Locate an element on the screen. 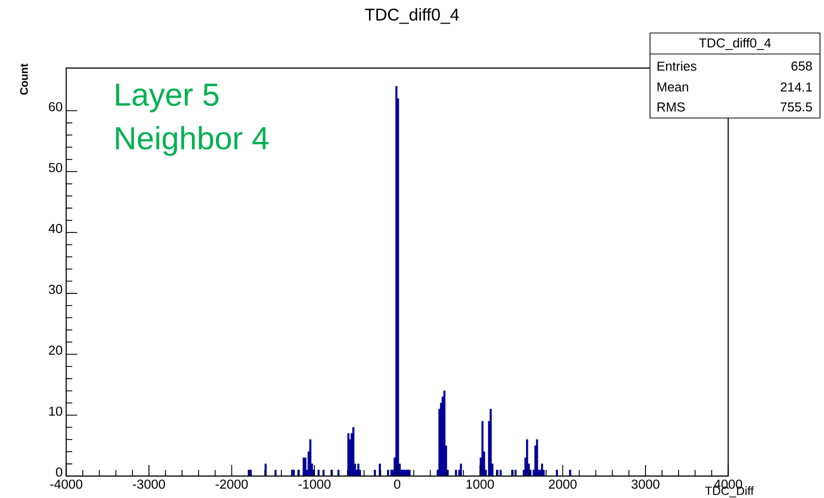 This screenshot has height=498, width=824. x-tick-label: -3000 is located at coordinates (149, 484).